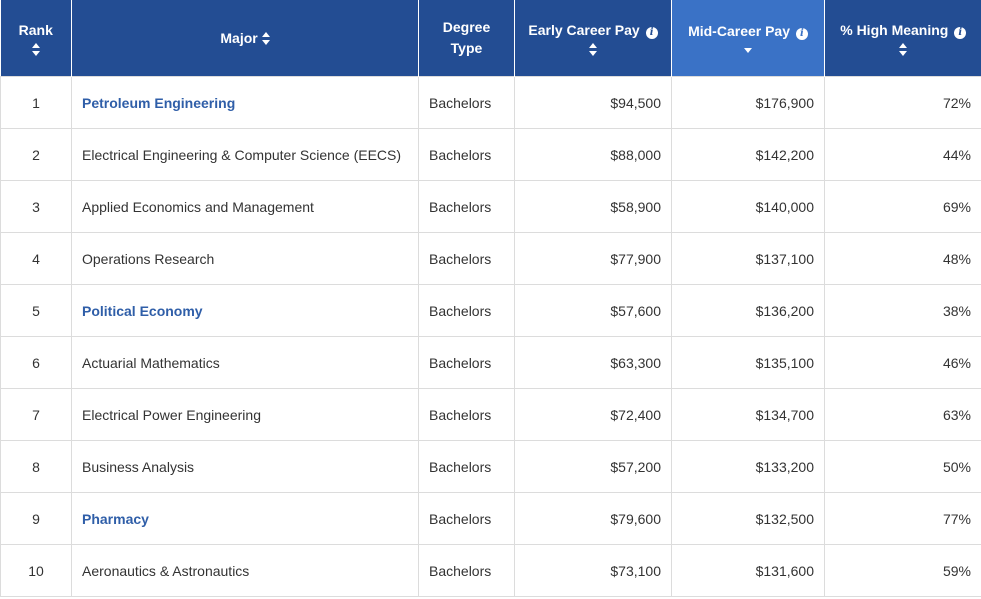 The width and height of the screenshot is (981, 599). I want to click on mid-career-header-label: Mid-Career Pay, so click(739, 30).